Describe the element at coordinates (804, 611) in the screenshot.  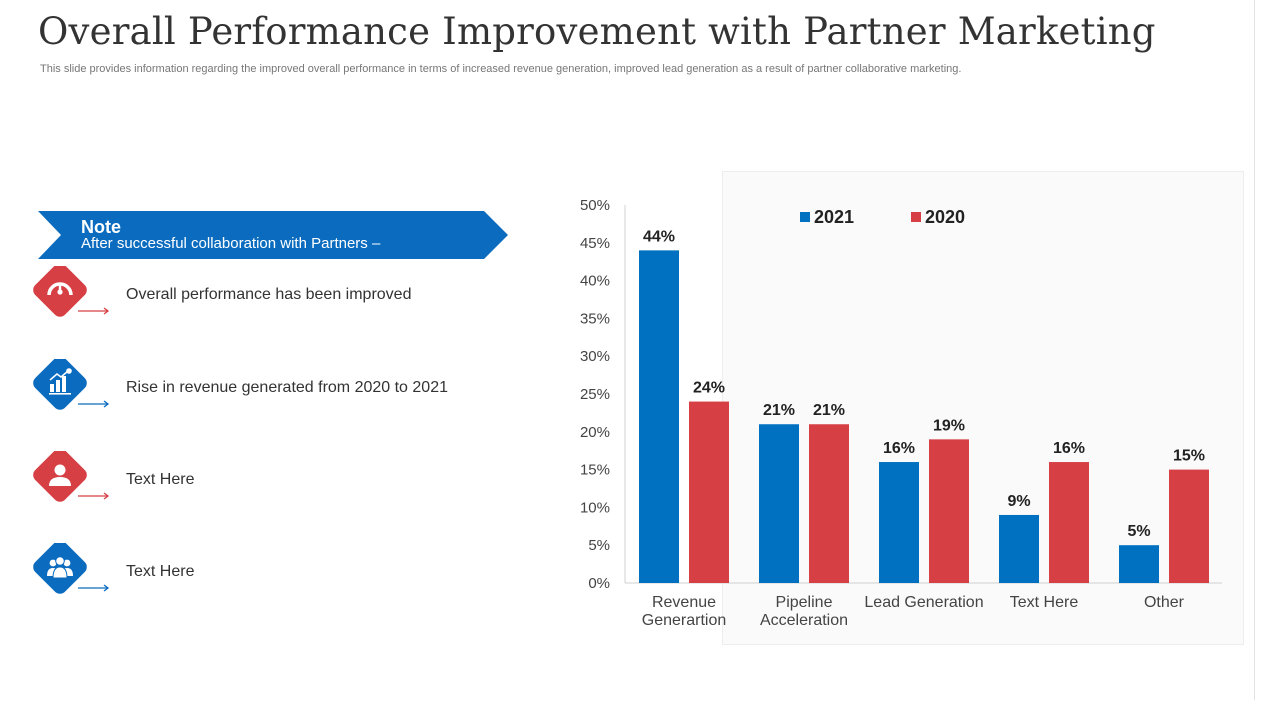
I see `x-tick-label: Pipeline Acceleration` at that location.